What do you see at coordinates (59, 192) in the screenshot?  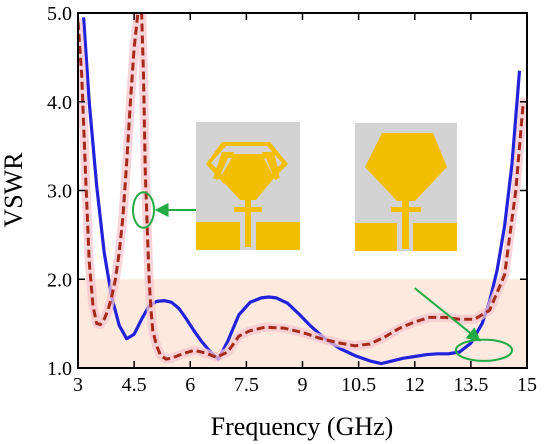 I see `y-tick-label: 3.0` at bounding box center [59, 192].